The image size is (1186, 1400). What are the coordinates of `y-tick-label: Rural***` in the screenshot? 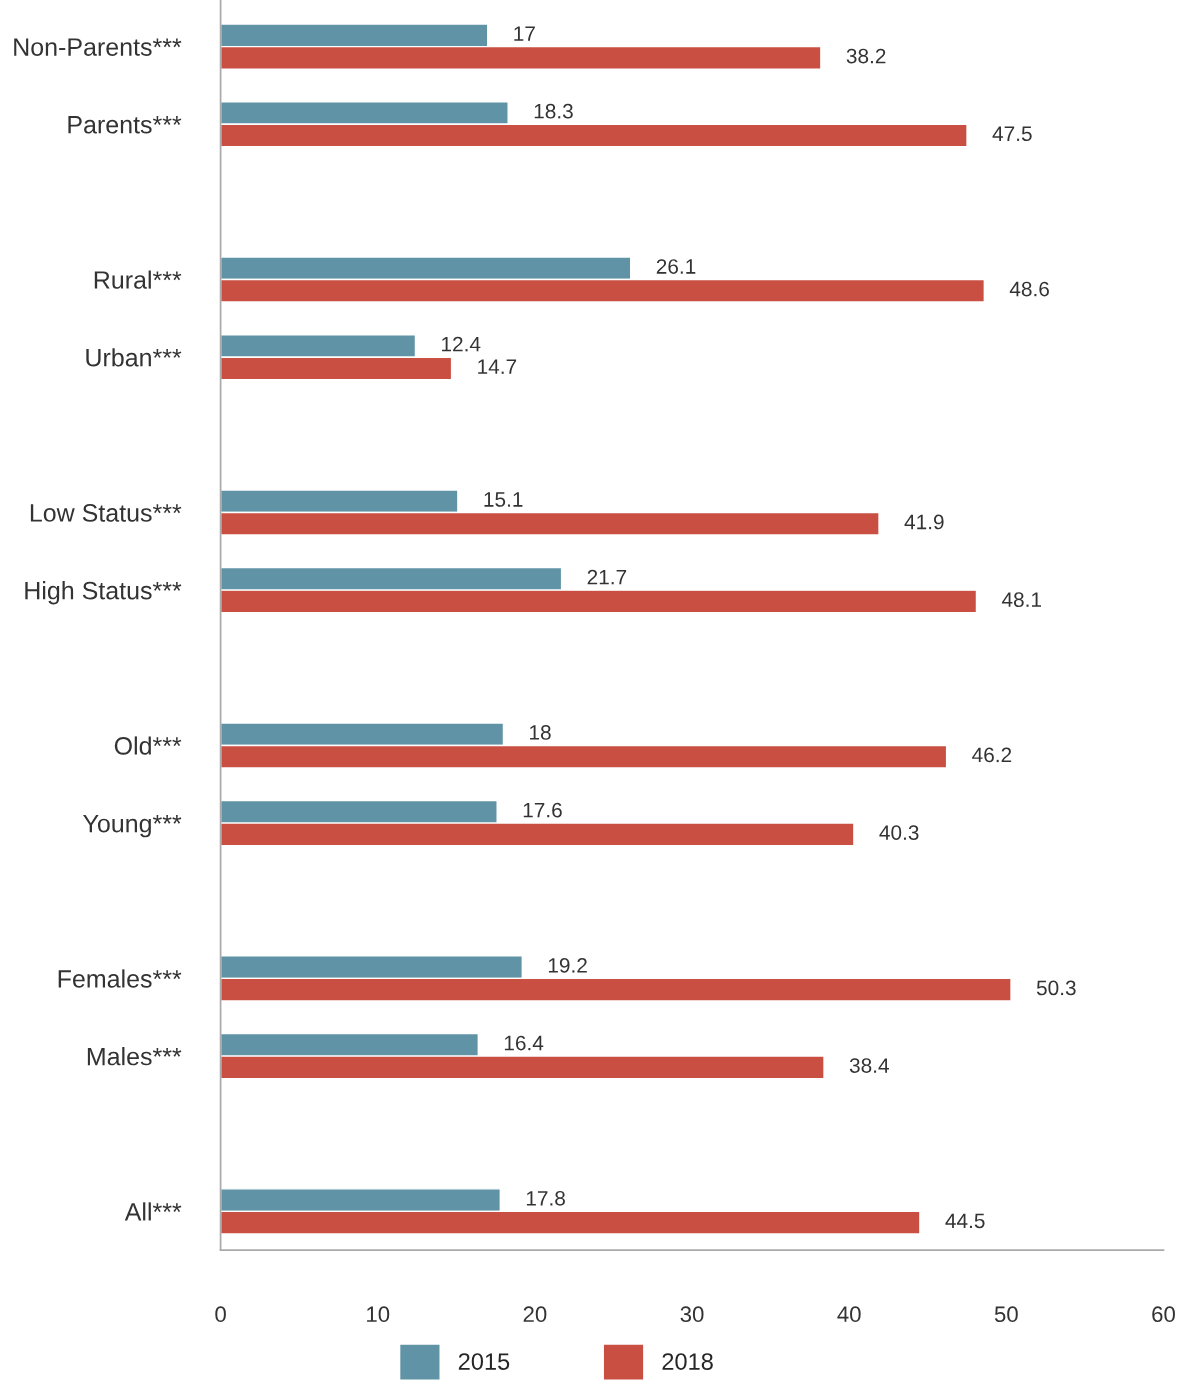 It's located at (138, 279).